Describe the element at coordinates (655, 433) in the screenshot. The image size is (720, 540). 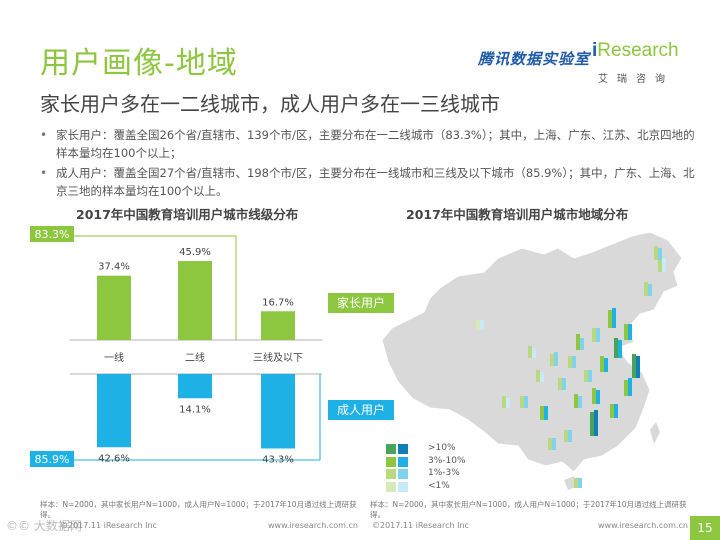
I see `taiwan-island` at that location.